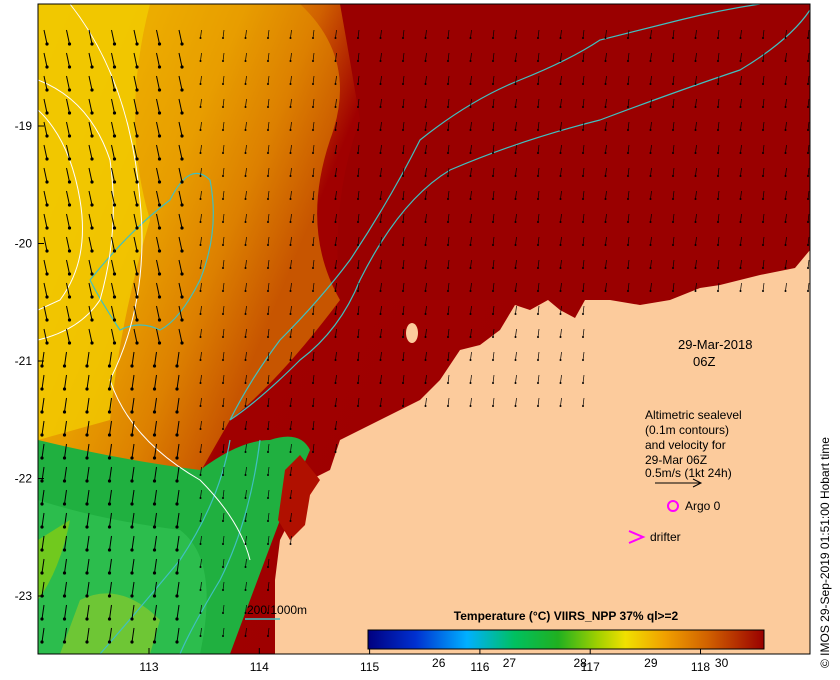 Image resolution: width=840 pixels, height=680 pixels. What do you see at coordinates (299, 497) in the screenshot?
I see `cape-peninsula` at bounding box center [299, 497].